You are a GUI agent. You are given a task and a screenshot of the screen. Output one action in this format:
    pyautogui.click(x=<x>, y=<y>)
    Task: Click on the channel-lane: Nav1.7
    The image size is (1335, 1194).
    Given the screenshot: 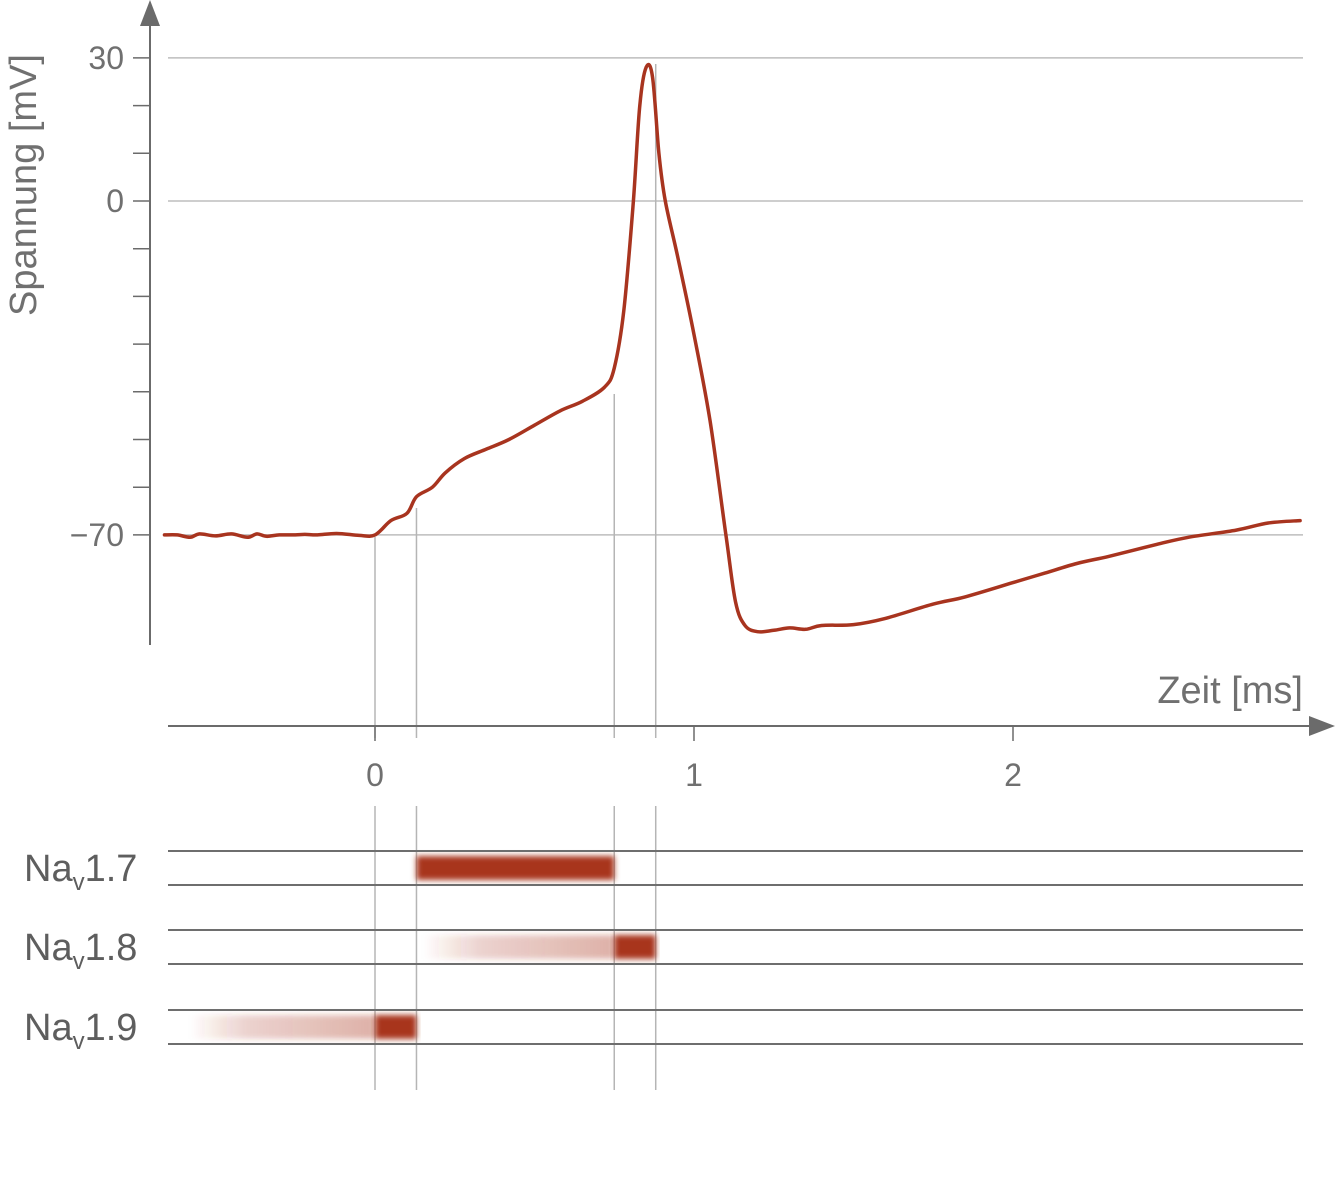 What is the action you would take?
    pyautogui.click(x=663, y=872)
    